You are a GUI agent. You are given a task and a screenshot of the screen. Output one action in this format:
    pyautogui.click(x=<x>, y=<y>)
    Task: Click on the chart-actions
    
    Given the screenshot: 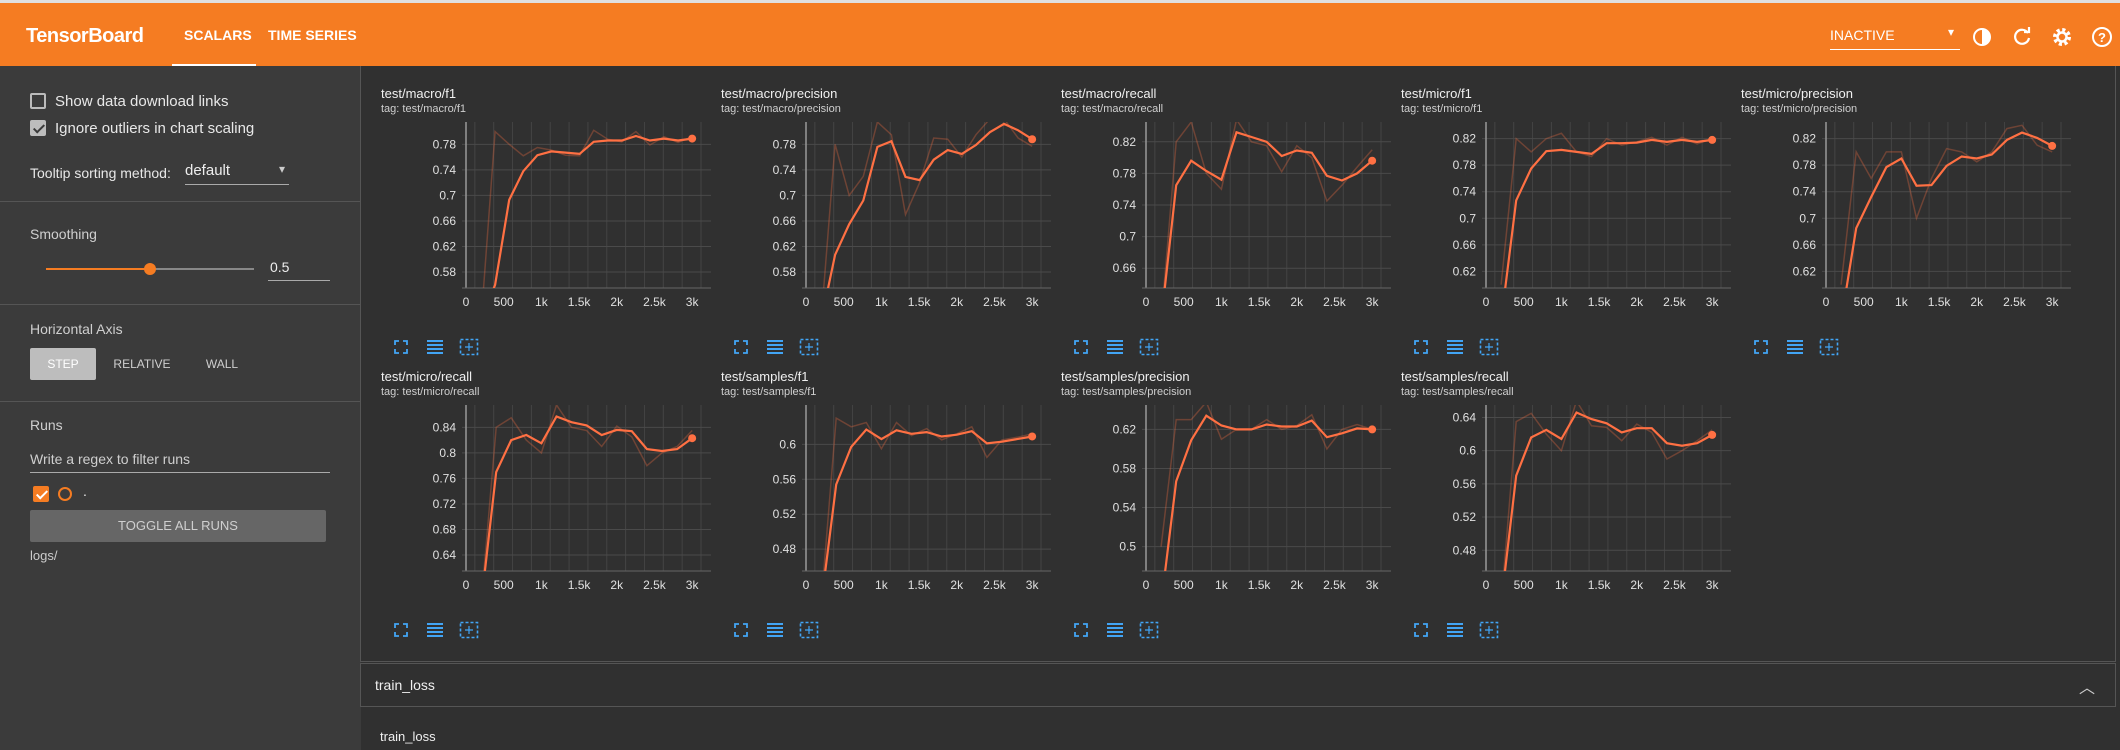 What is the action you would take?
    pyautogui.click(x=441, y=631)
    